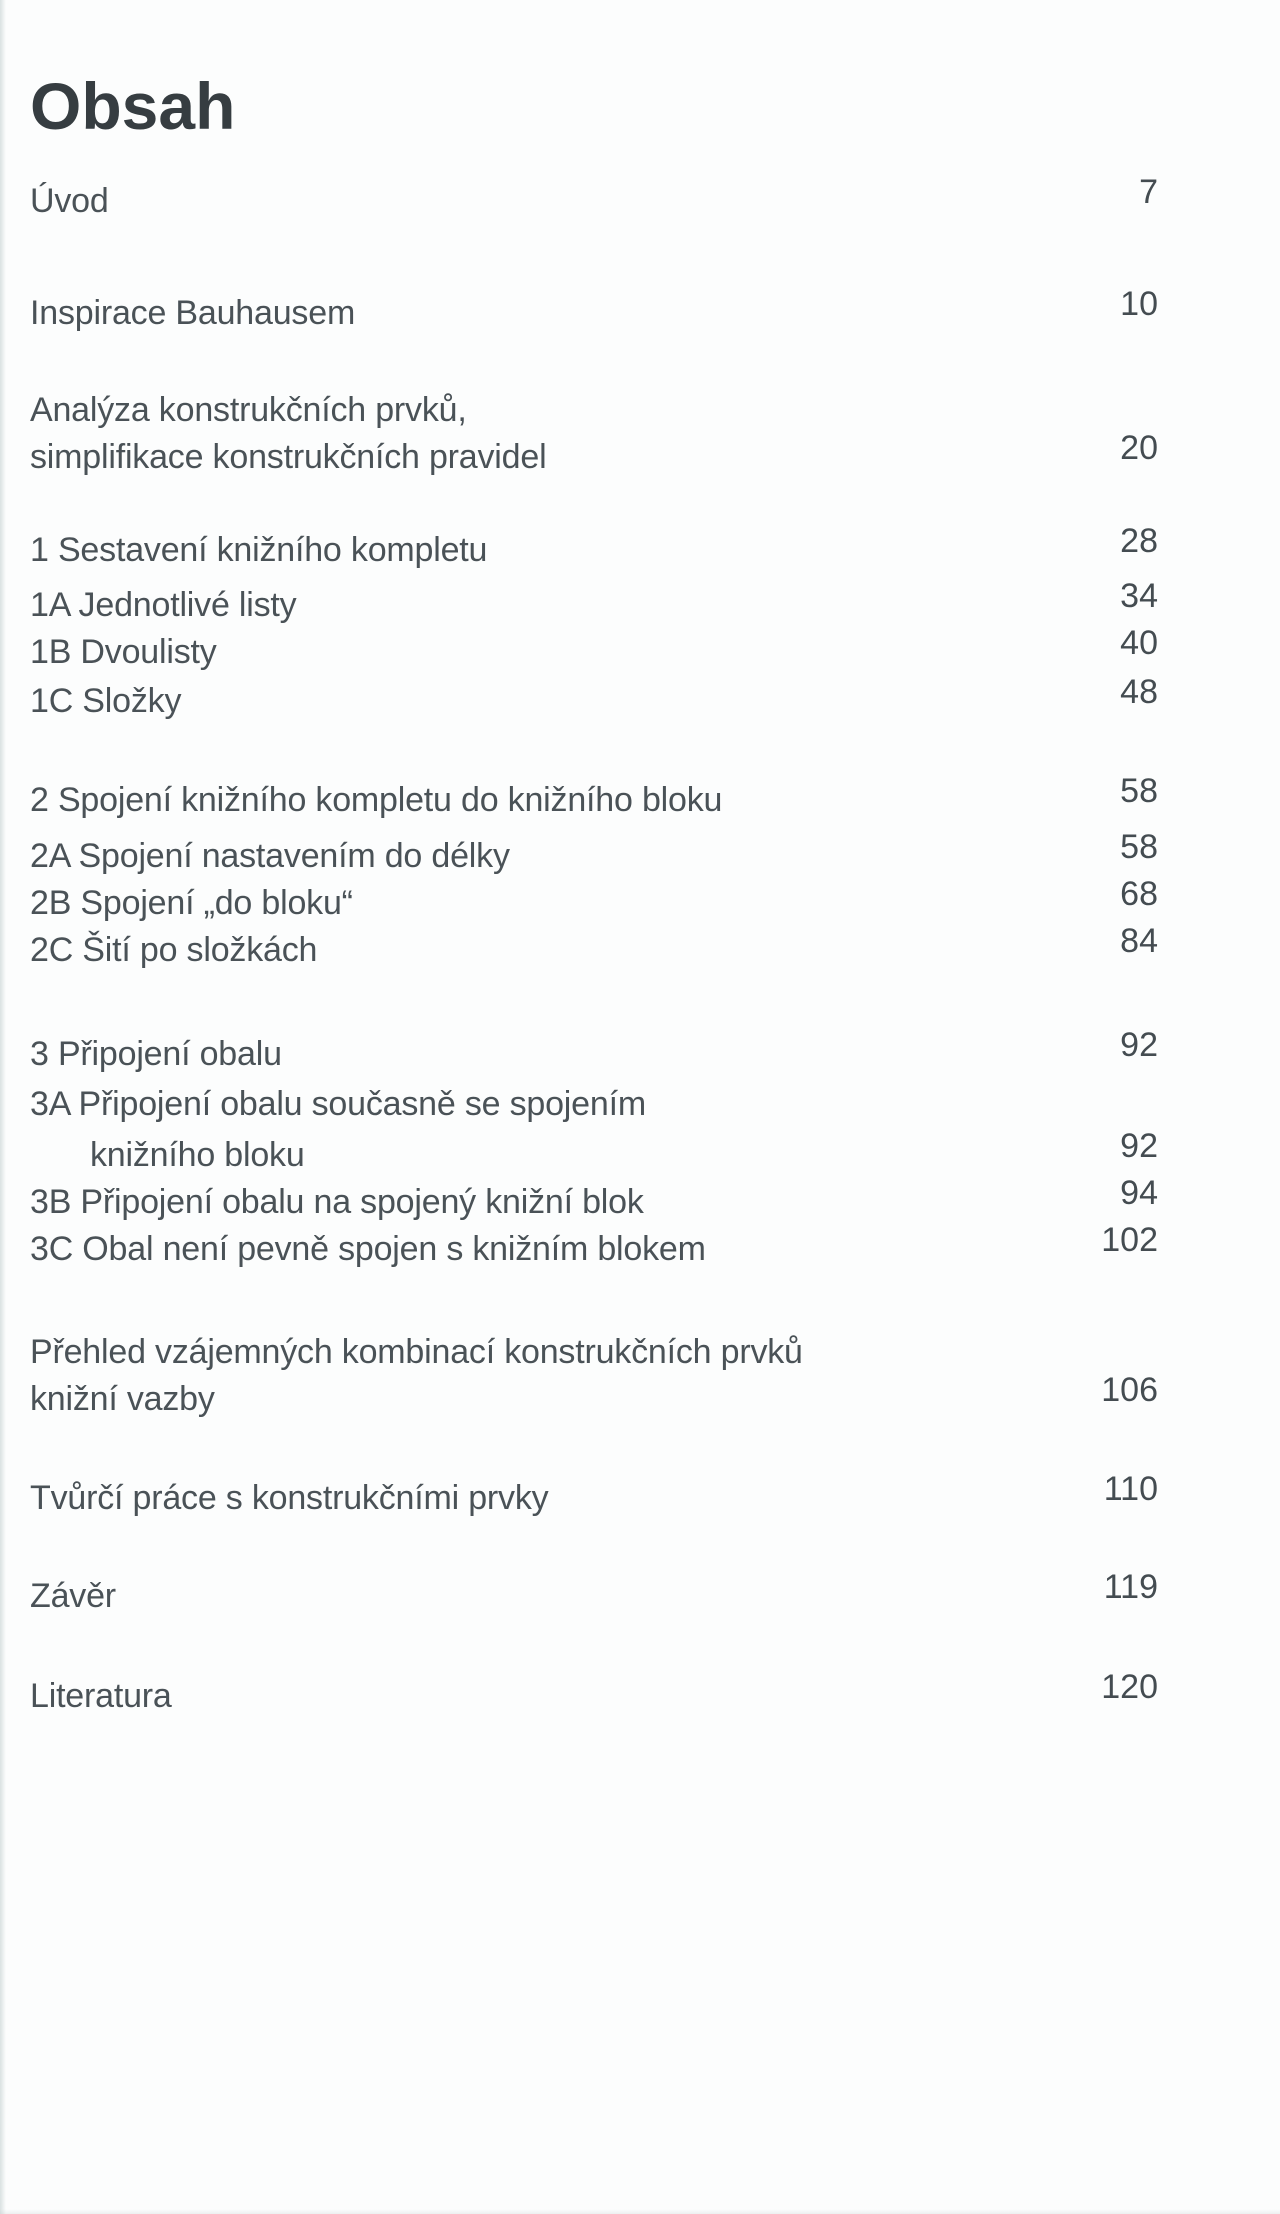 Image resolution: width=1280 pixels, height=2214 pixels. What do you see at coordinates (1130, 1587) in the screenshot?
I see `toc-page-number: 119` at bounding box center [1130, 1587].